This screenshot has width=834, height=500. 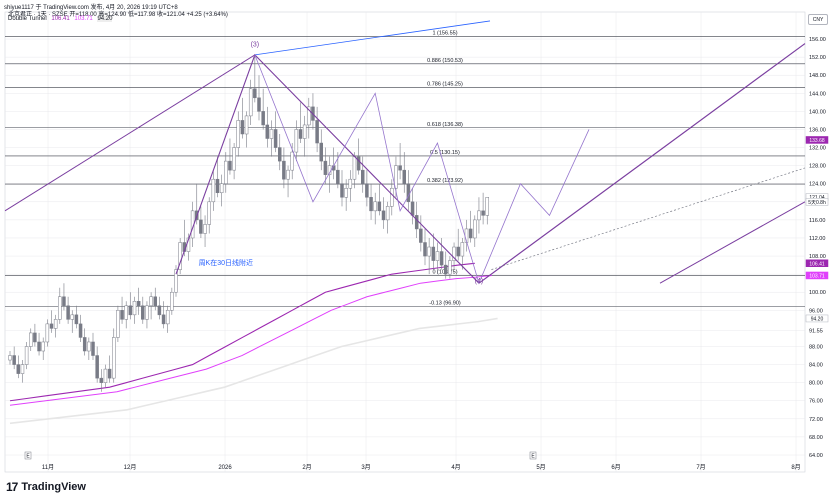 What do you see at coordinates (816, 420) in the screenshot?
I see `y-tick-label: 72.00` at bounding box center [816, 420].